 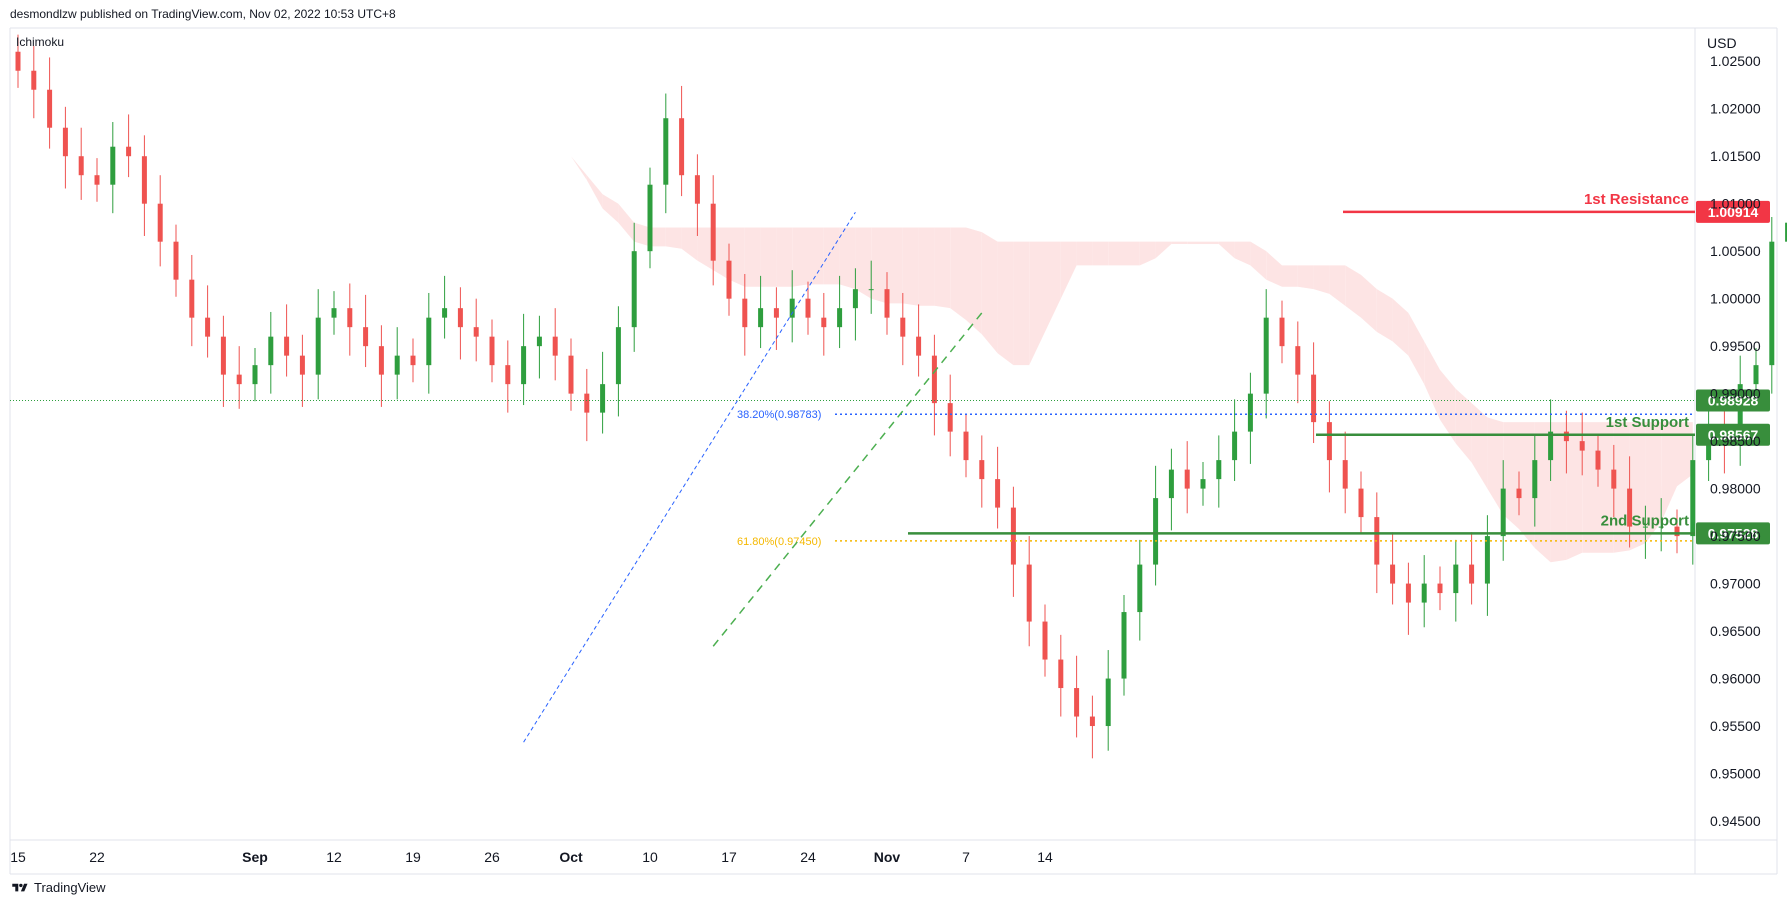 I want to click on level-price-tag-text: 1.00914, so click(x=1733, y=212).